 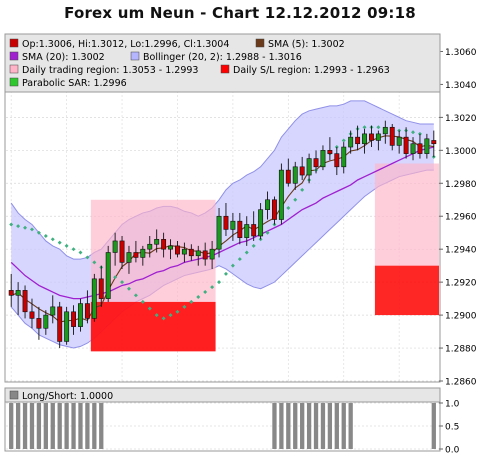 I want to click on y-tick-label: 1.2980, so click(x=461, y=185).